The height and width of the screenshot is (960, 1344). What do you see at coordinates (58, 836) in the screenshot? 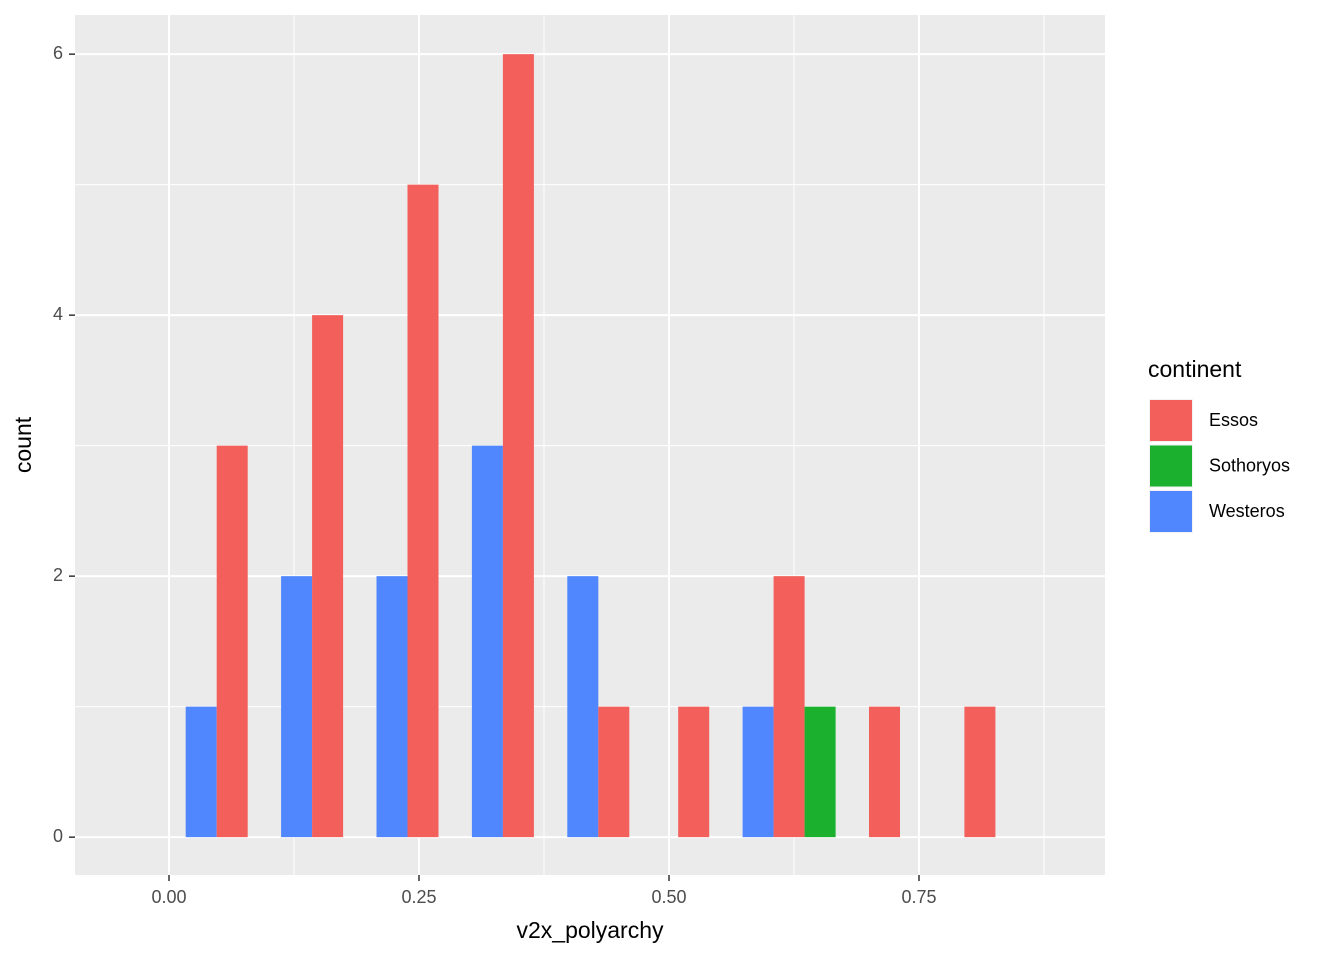
I see `y-tick-label: 0` at bounding box center [58, 836].